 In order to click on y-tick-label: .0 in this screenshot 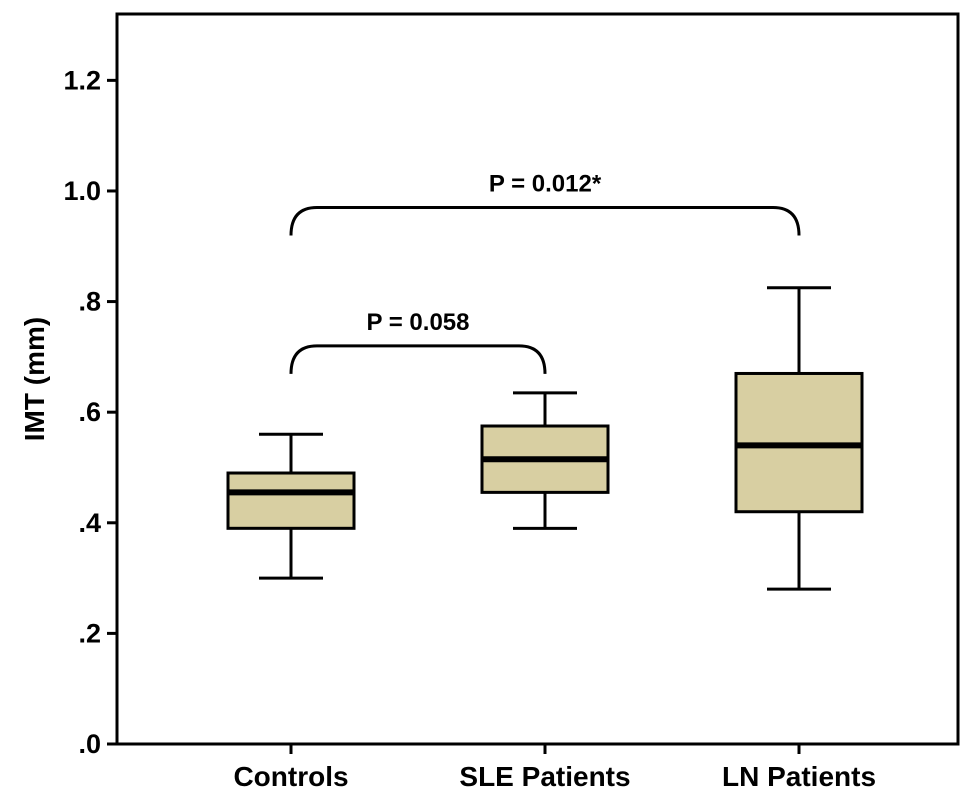, I will do `click(89, 744)`.